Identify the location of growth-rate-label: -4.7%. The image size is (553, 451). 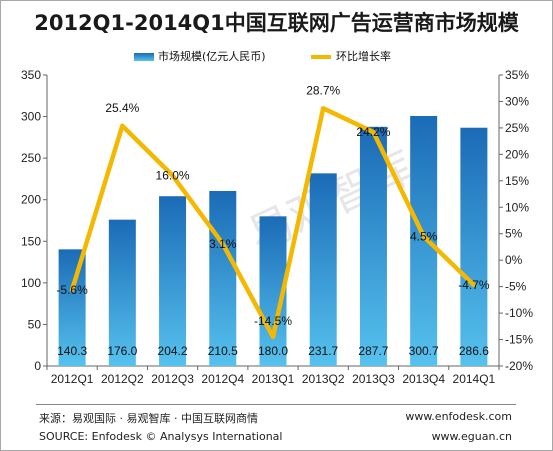
(474, 285).